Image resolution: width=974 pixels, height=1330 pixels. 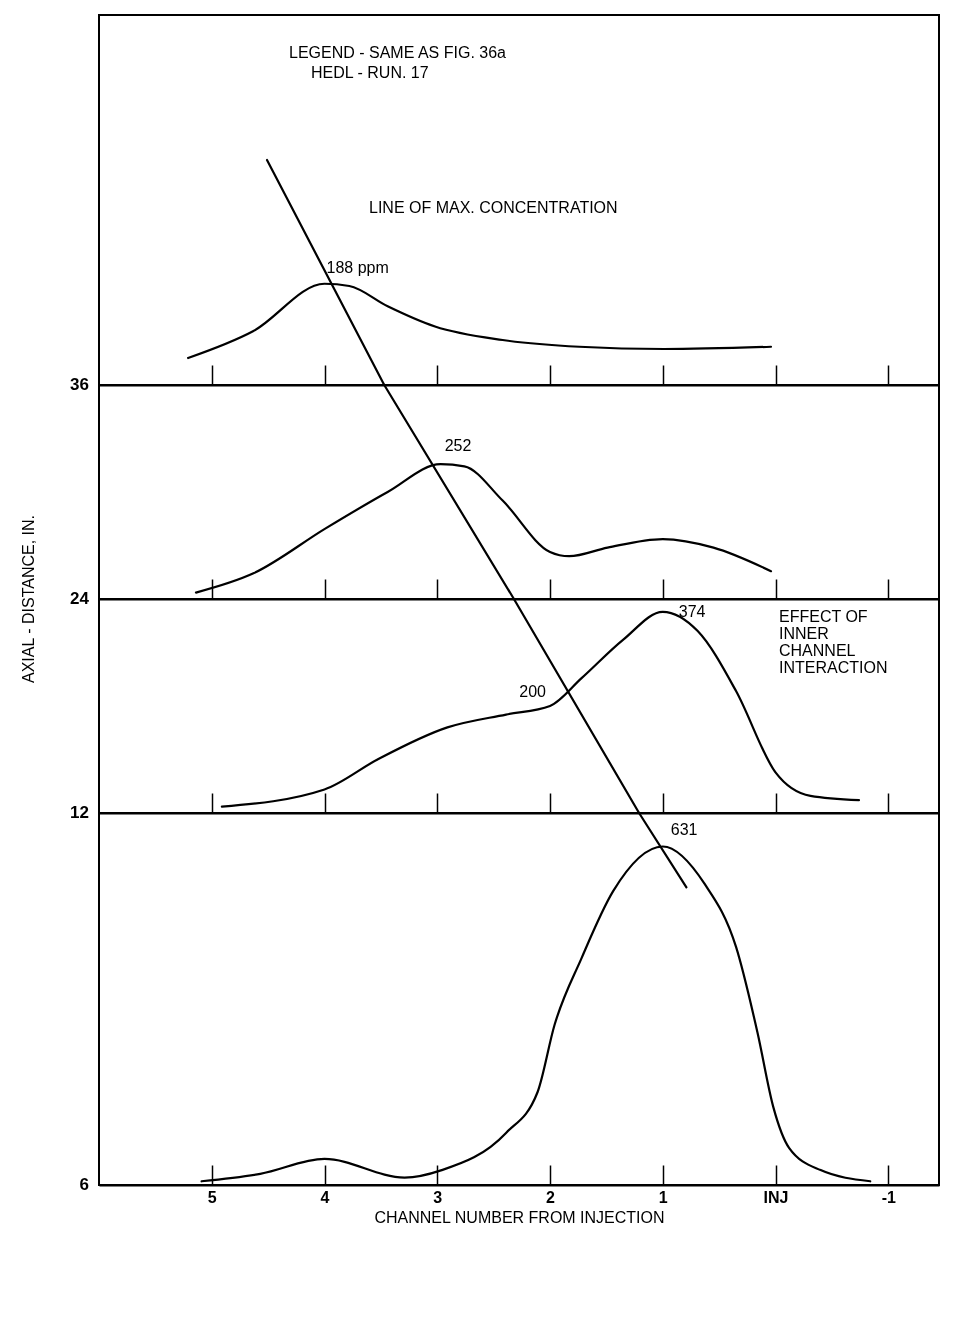 I want to click on text: 24, so click(x=80, y=598).